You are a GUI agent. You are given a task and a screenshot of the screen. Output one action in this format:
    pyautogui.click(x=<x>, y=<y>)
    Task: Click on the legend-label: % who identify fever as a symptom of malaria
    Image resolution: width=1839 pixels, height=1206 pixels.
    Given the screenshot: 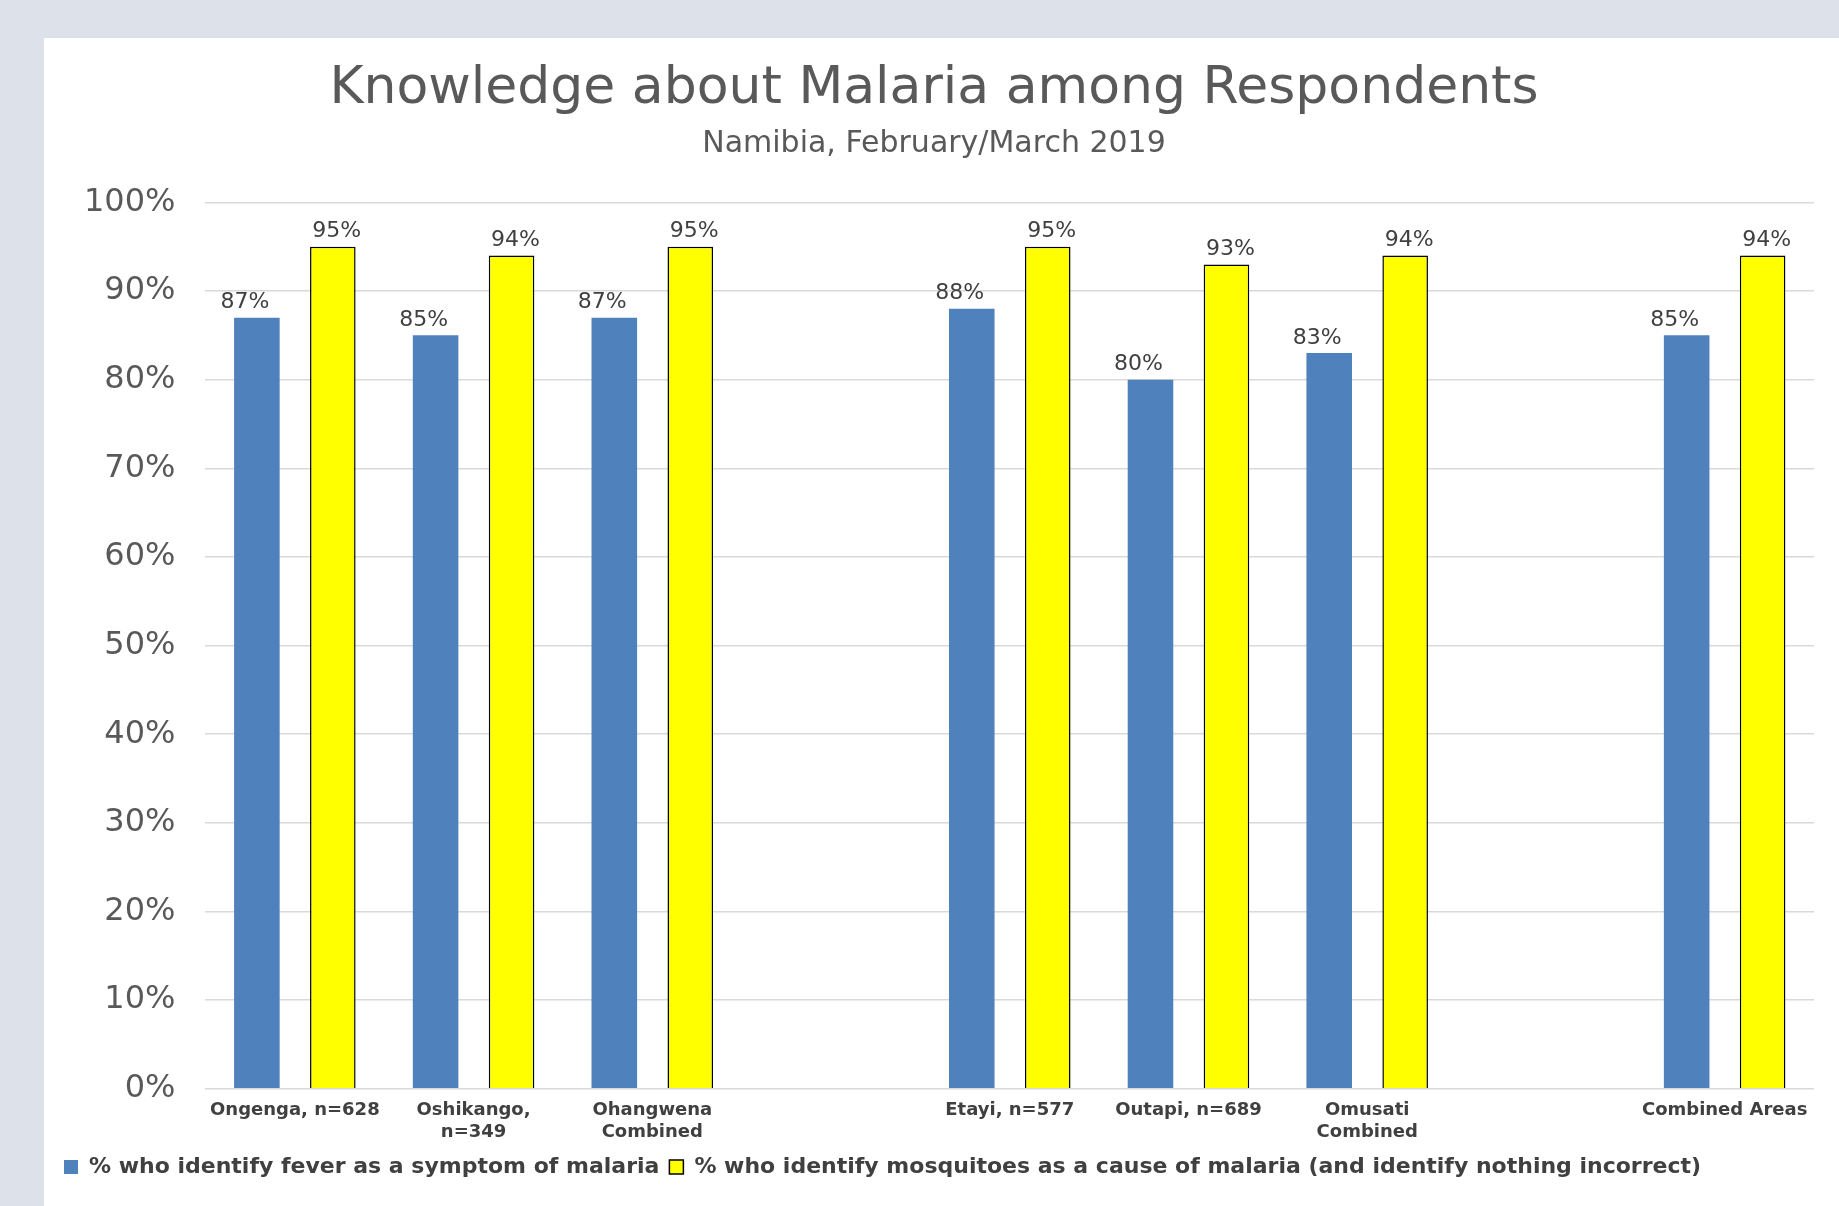 What is the action you would take?
    pyautogui.click(x=374, y=1165)
    